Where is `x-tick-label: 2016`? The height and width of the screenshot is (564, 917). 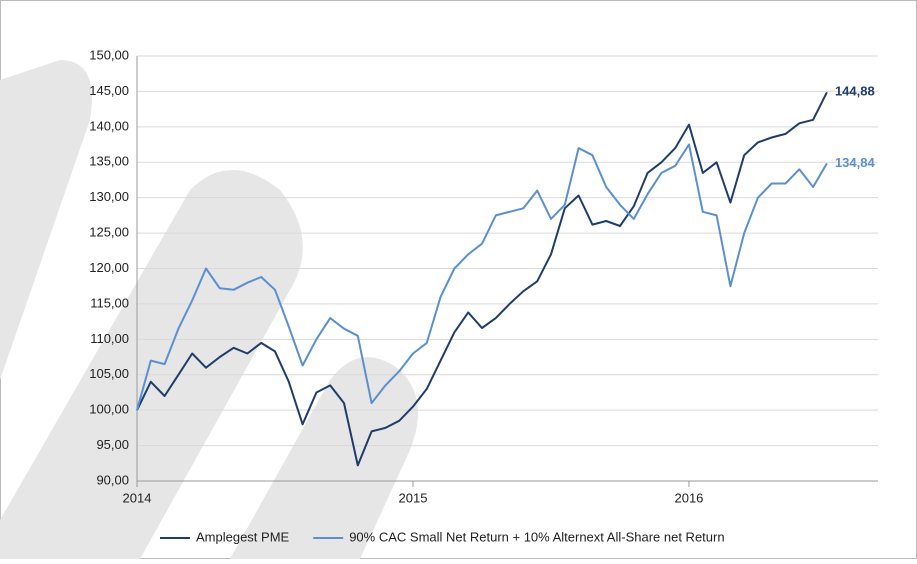 x-tick-label: 2016 is located at coordinates (688, 497).